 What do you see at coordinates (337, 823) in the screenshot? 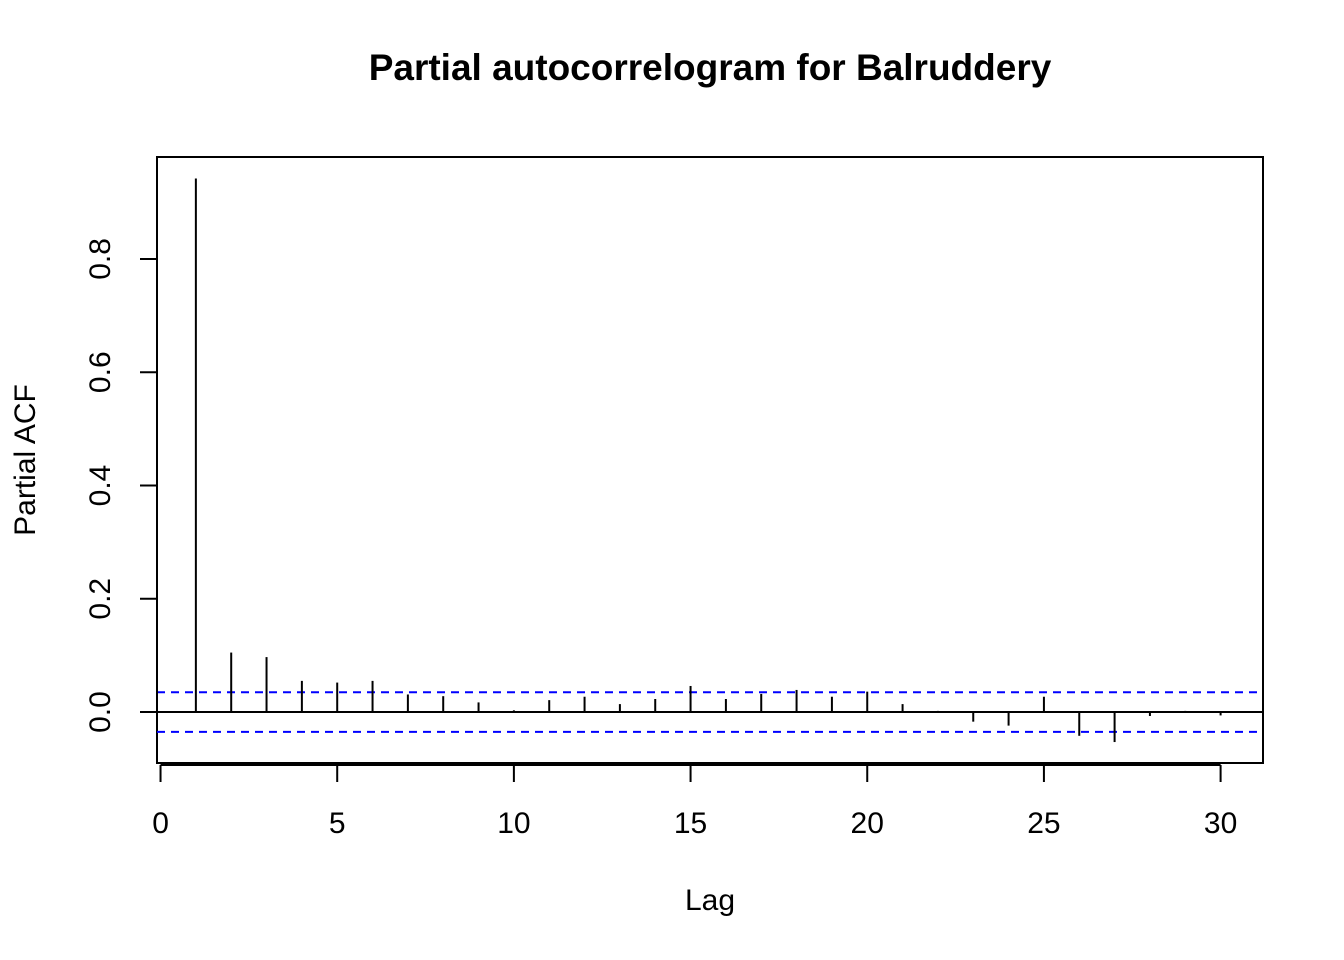
I see `x-tick-label-5: 5` at bounding box center [337, 823].